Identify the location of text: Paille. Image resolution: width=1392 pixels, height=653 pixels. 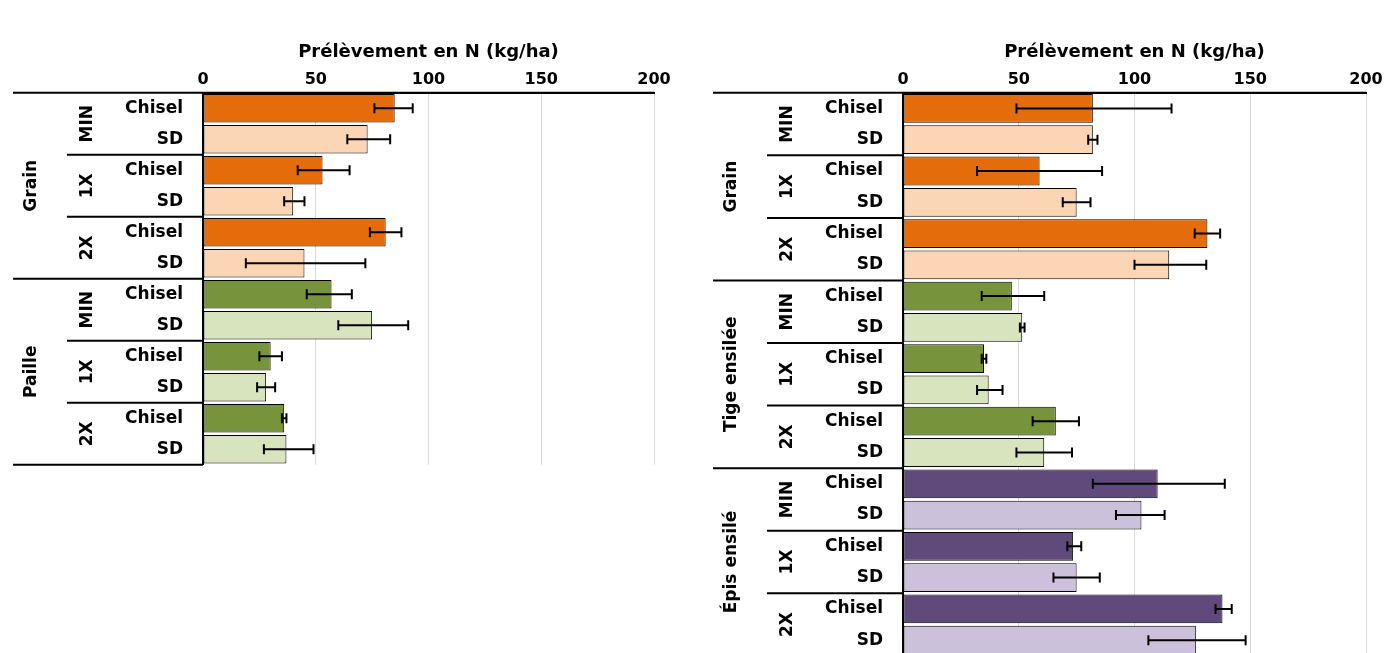
(30, 372).